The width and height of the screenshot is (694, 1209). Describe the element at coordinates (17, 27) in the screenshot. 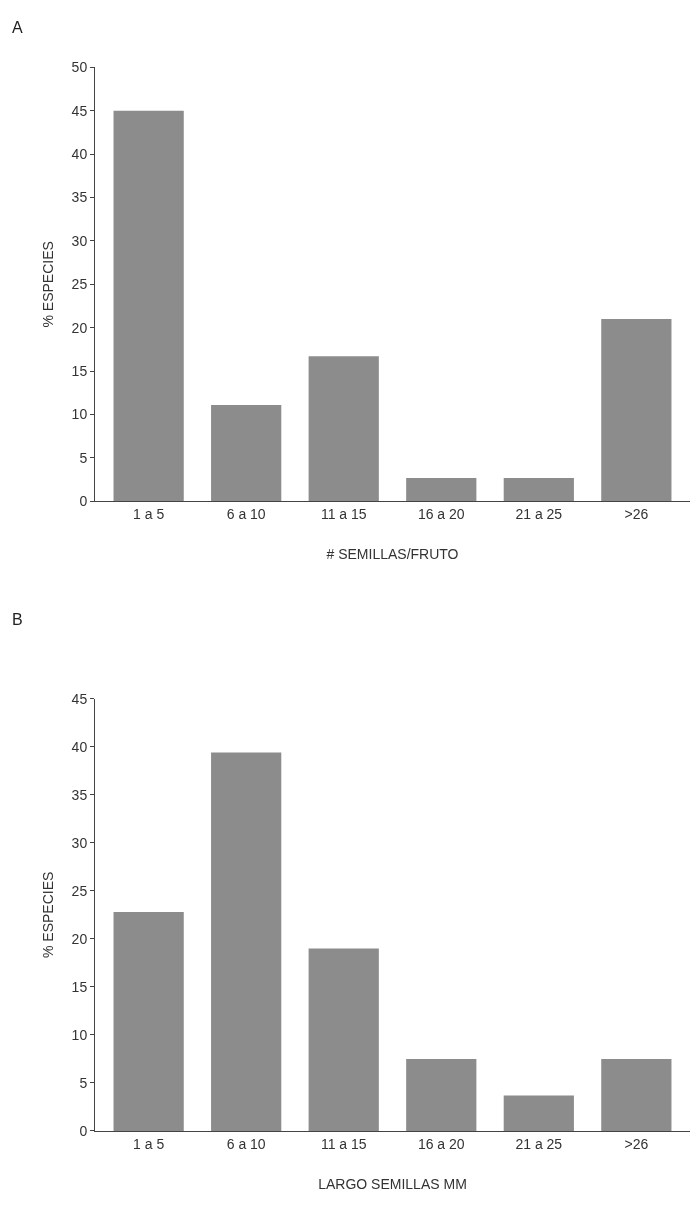

I see `chart-title: A` at that location.